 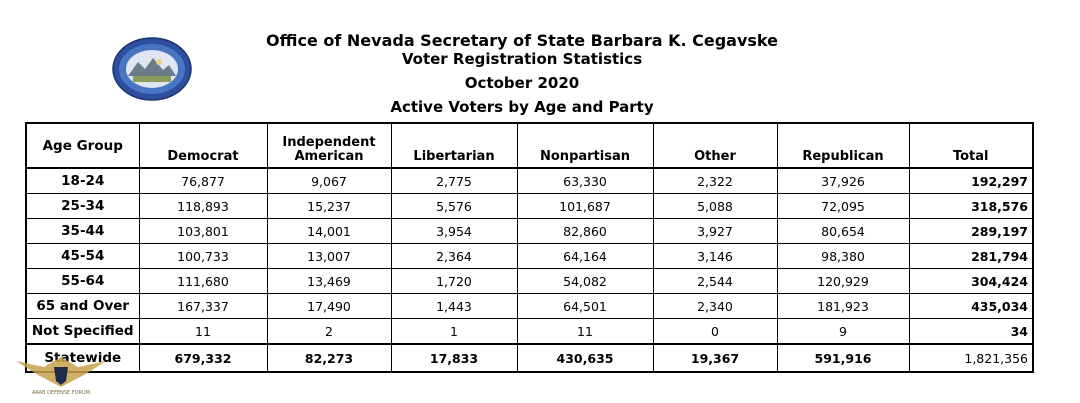 I want to click on total-cell: 304,424, so click(x=971, y=281).